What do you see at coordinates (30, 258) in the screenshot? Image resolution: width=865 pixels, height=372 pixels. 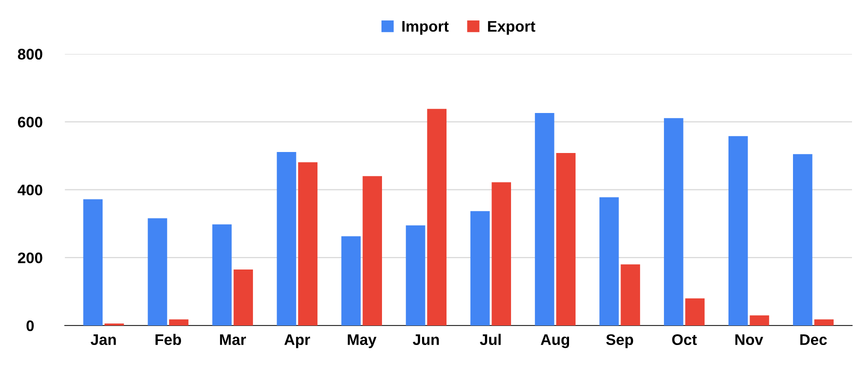 I see `y-tick-label: 200` at bounding box center [30, 258].